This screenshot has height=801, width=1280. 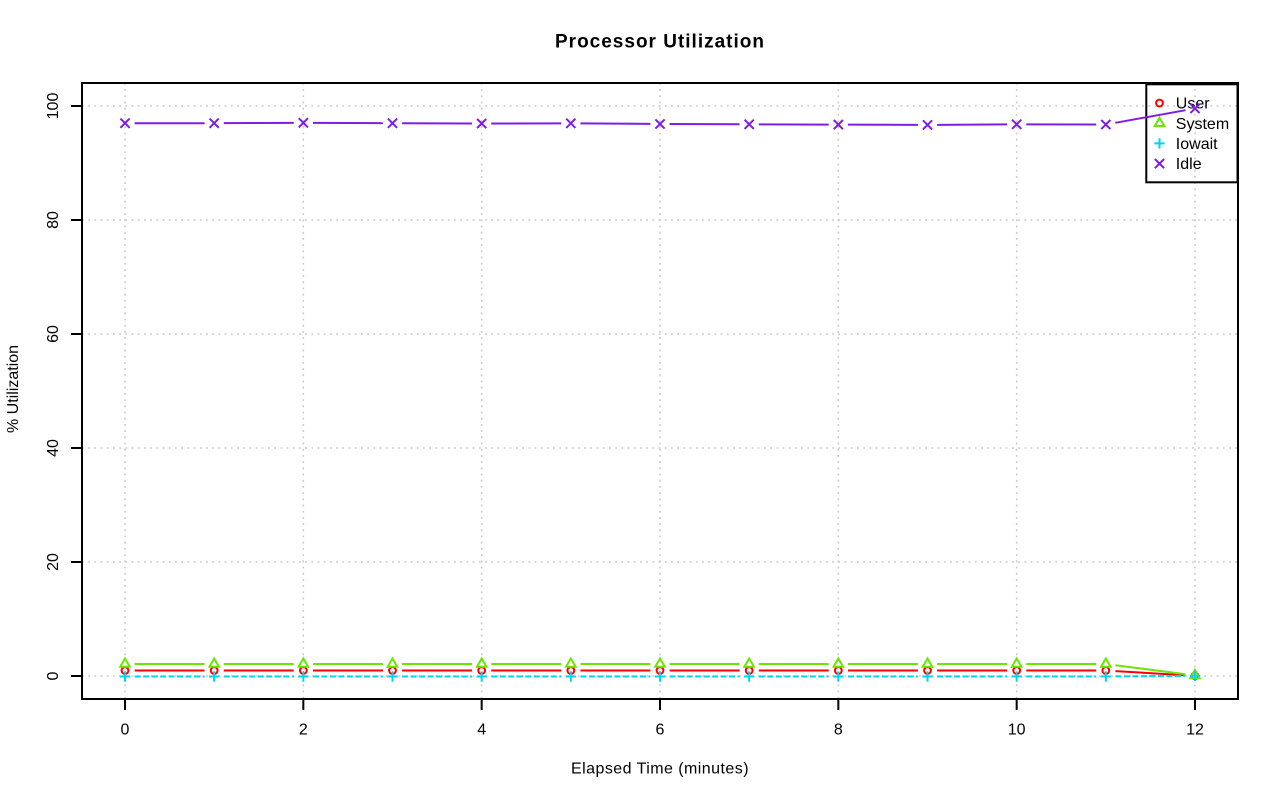 I want to click on svg-text: % Utilization, so click(x=13, y=389).